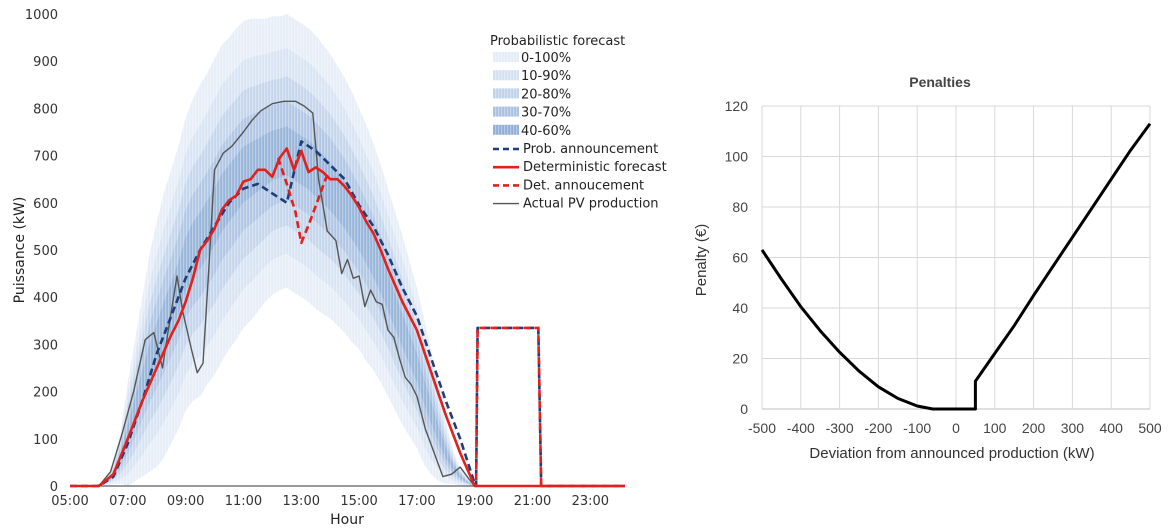 This screenshot has width=1170, height=529. Describe the element at coordinates (878, 428) in the screenshot. I see `right-x-tick-label: -200` at that location.